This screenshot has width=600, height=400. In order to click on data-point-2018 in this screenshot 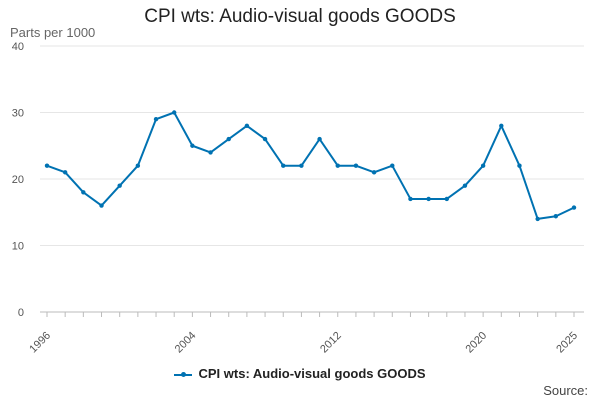, I will do `click(446, 199)`.